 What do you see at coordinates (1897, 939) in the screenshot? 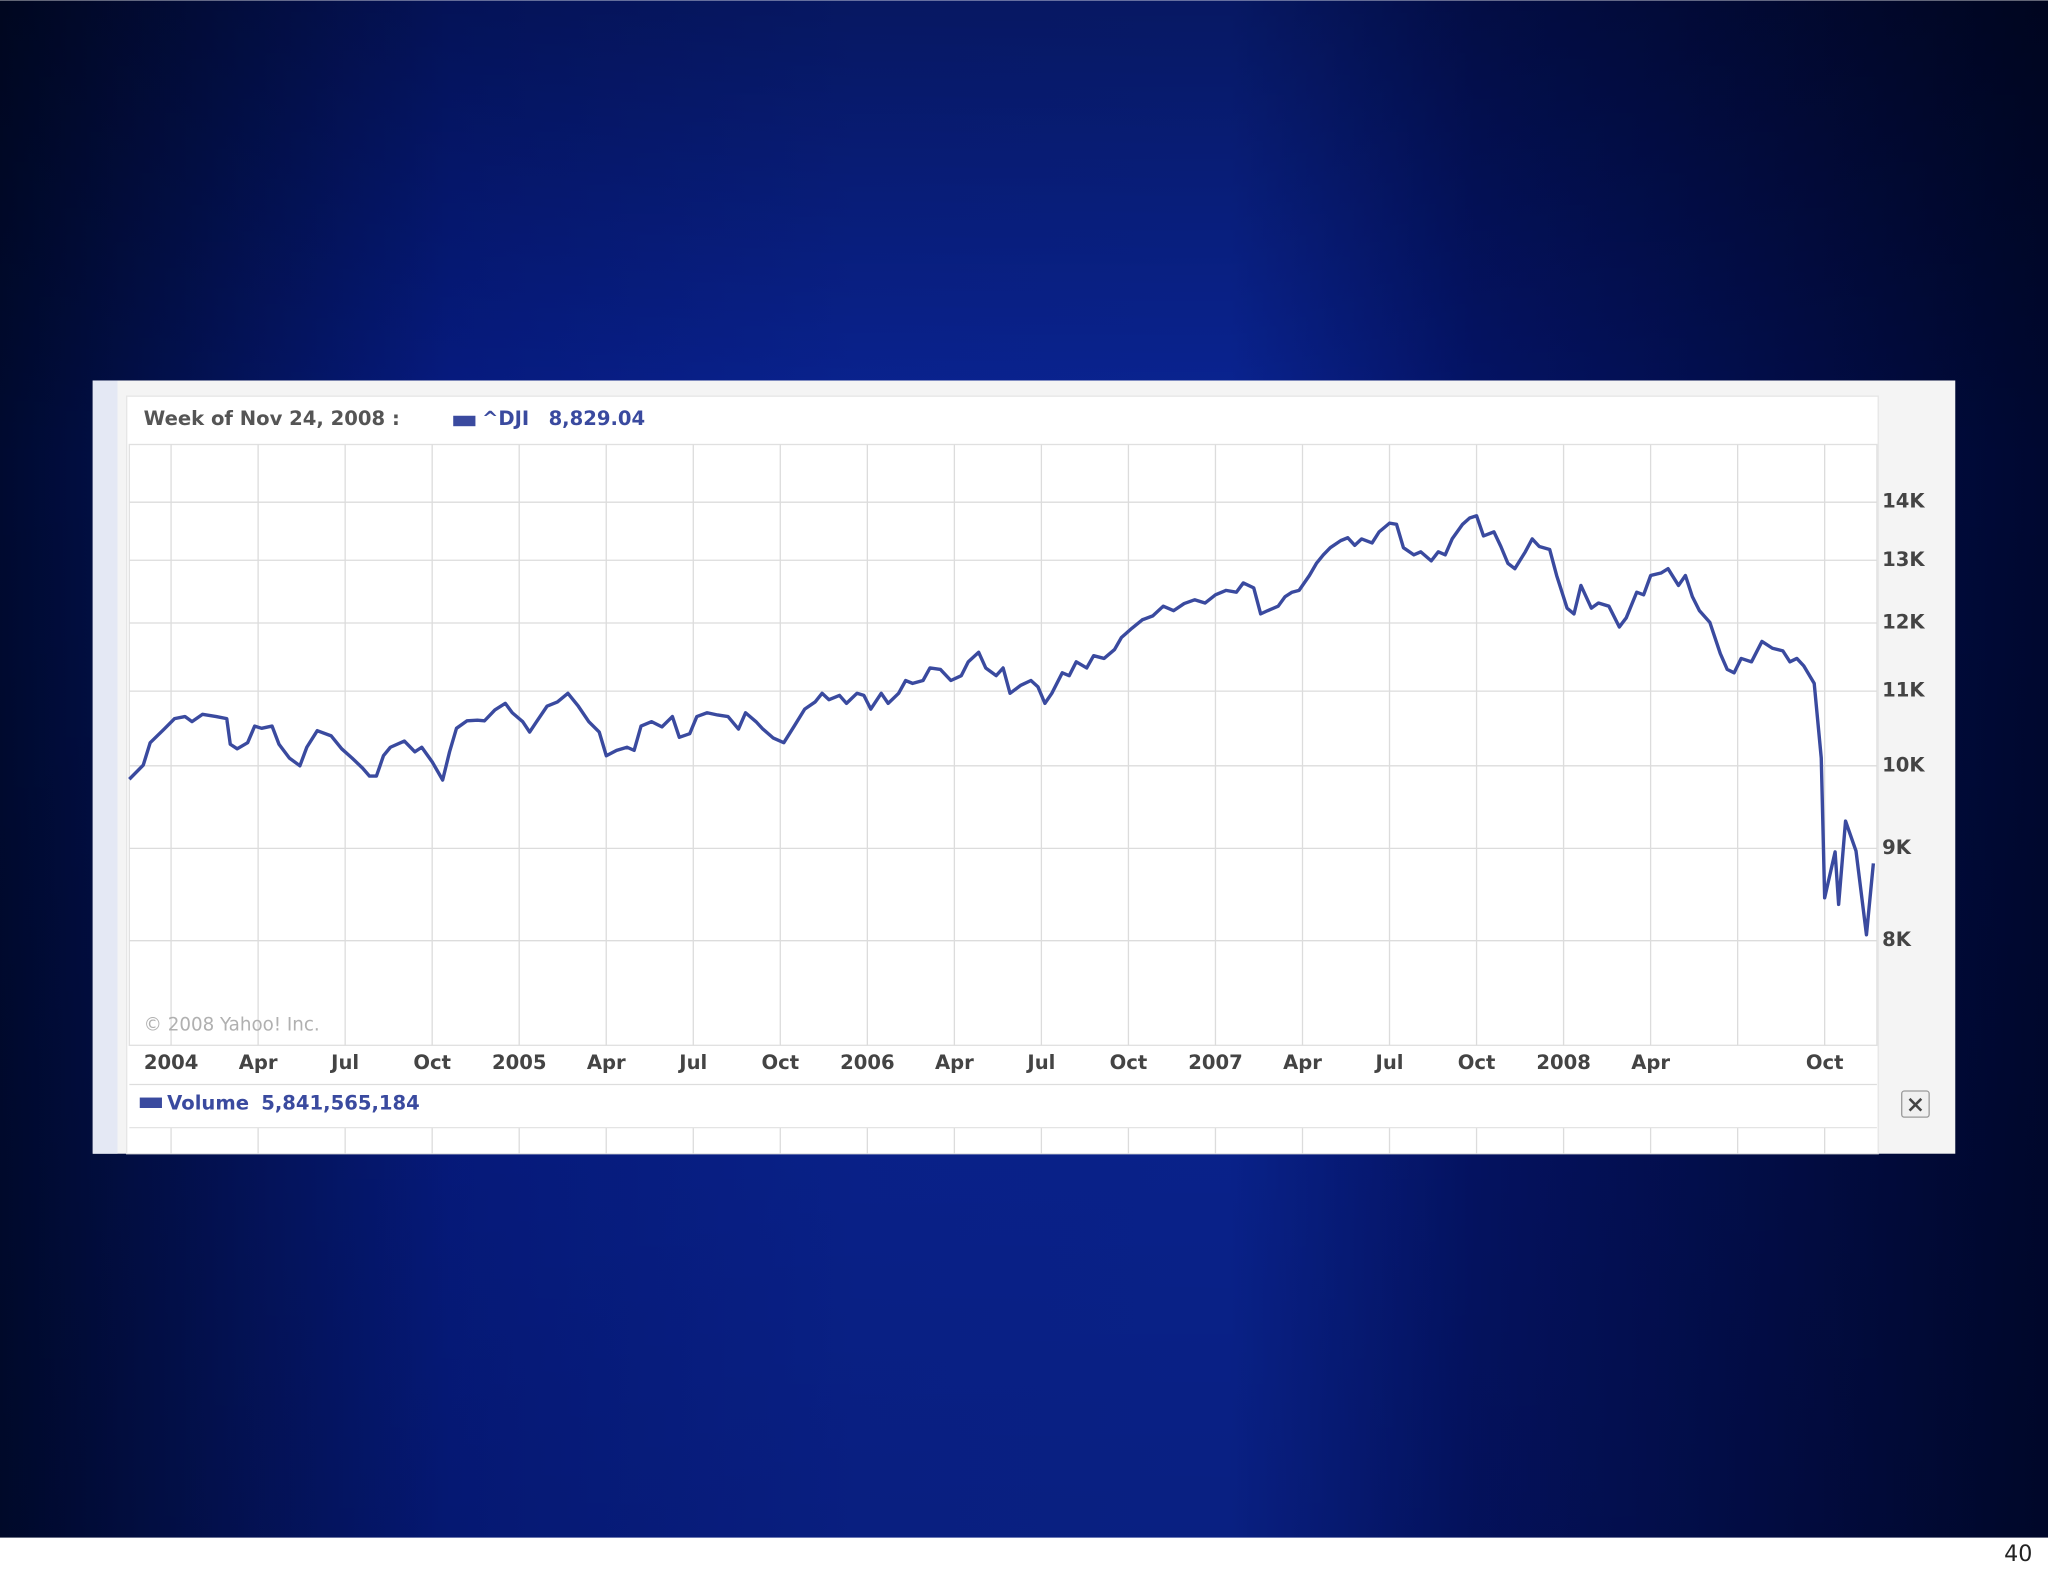
I see `y-tick-label: 8K` at bounding box center [1897, 939].